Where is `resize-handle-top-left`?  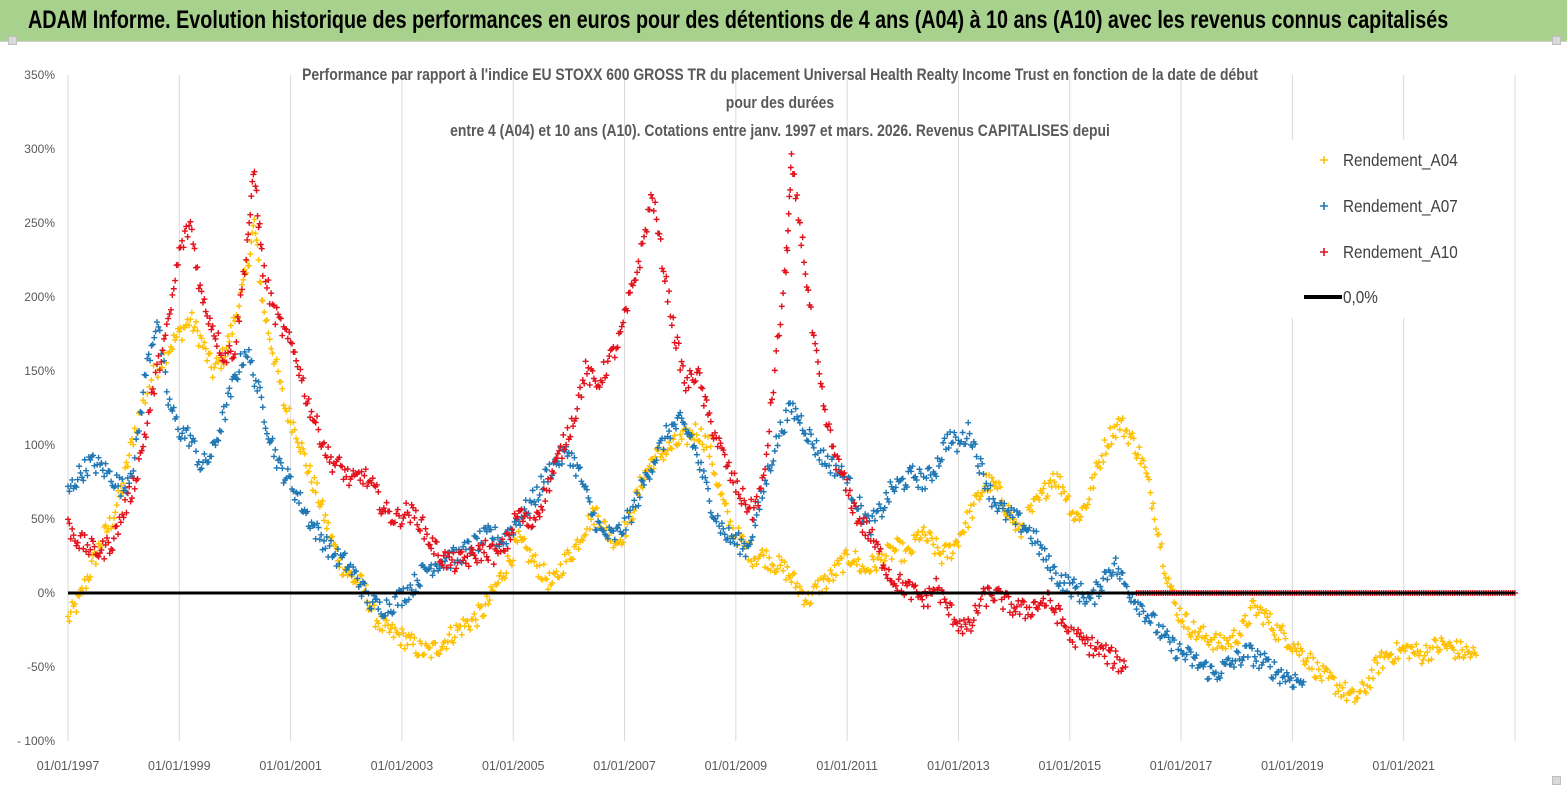 resize-handle-top-left is located at coordinates (12, 40).